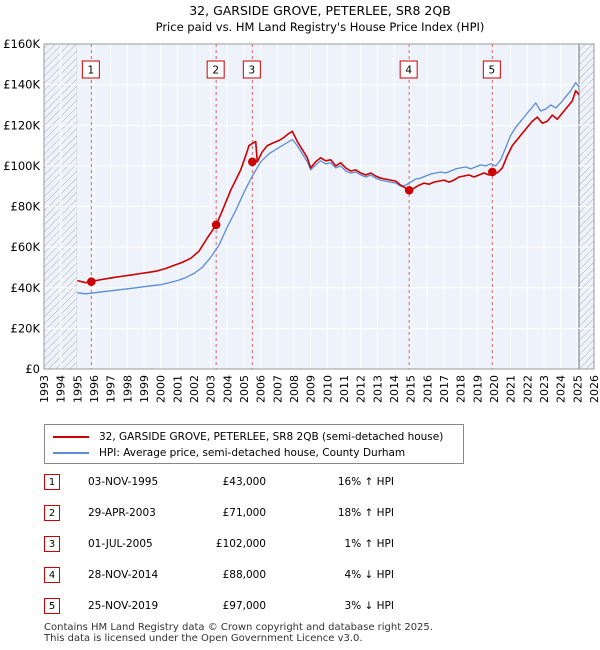  What do you see at coordinates (369, 606) in the screenshot?
I see `transaction-hpi: 3% ↓ HPI` at bounding box center [369, 606].